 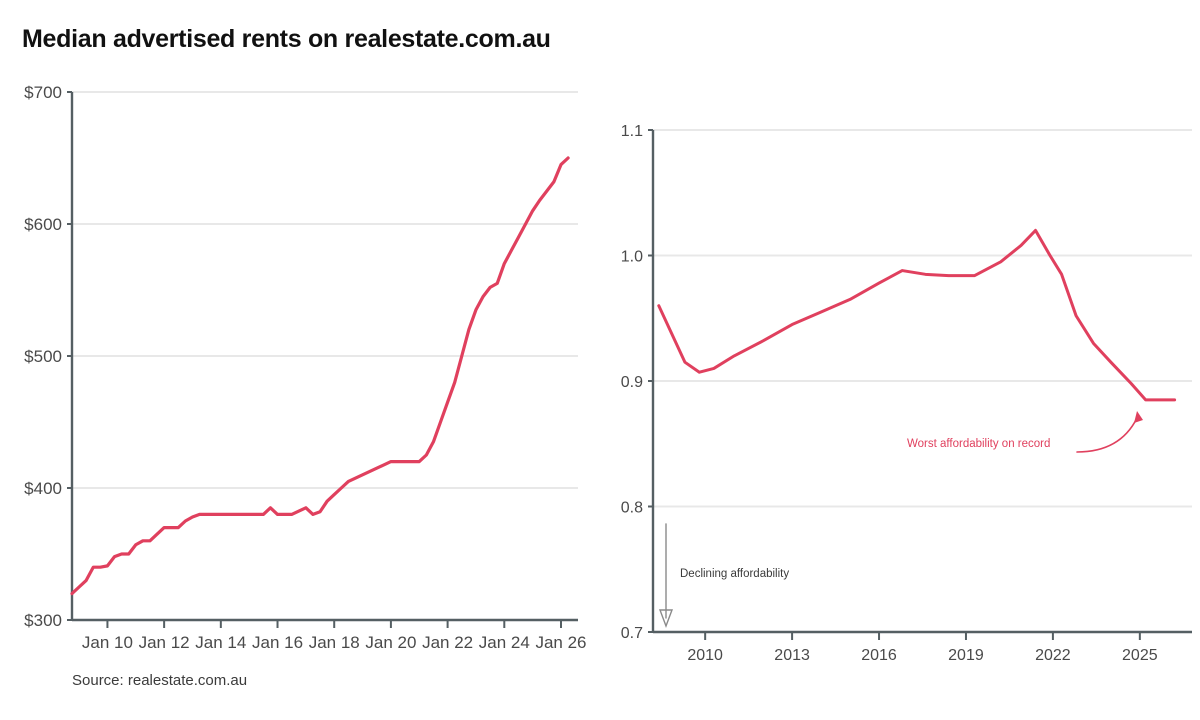 What do you see at coordinates (966, 655) in the screenshot?
I see `x-tick-label: 2019` at bounding box center [966, 655].